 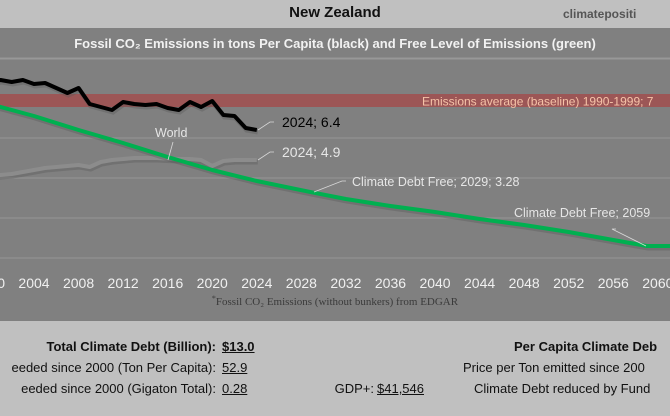 What do you see at coordinates (235, 388) in the screenshot?
I see `exceeded-gigaton-value: 0.28` at bounding box center [235, 388].